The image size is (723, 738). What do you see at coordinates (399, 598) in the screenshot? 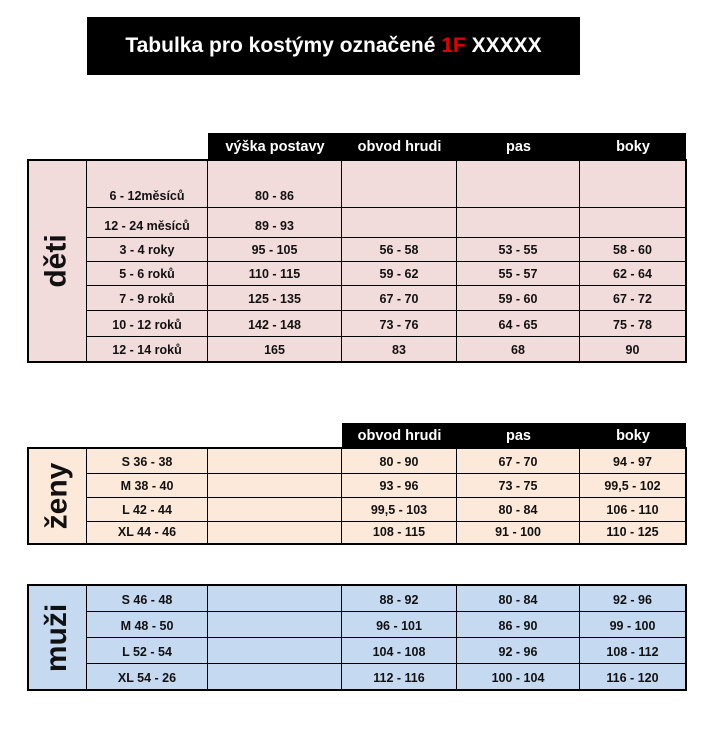
I see `table-cell: 88 - 92` at bounding box center [399, 598].